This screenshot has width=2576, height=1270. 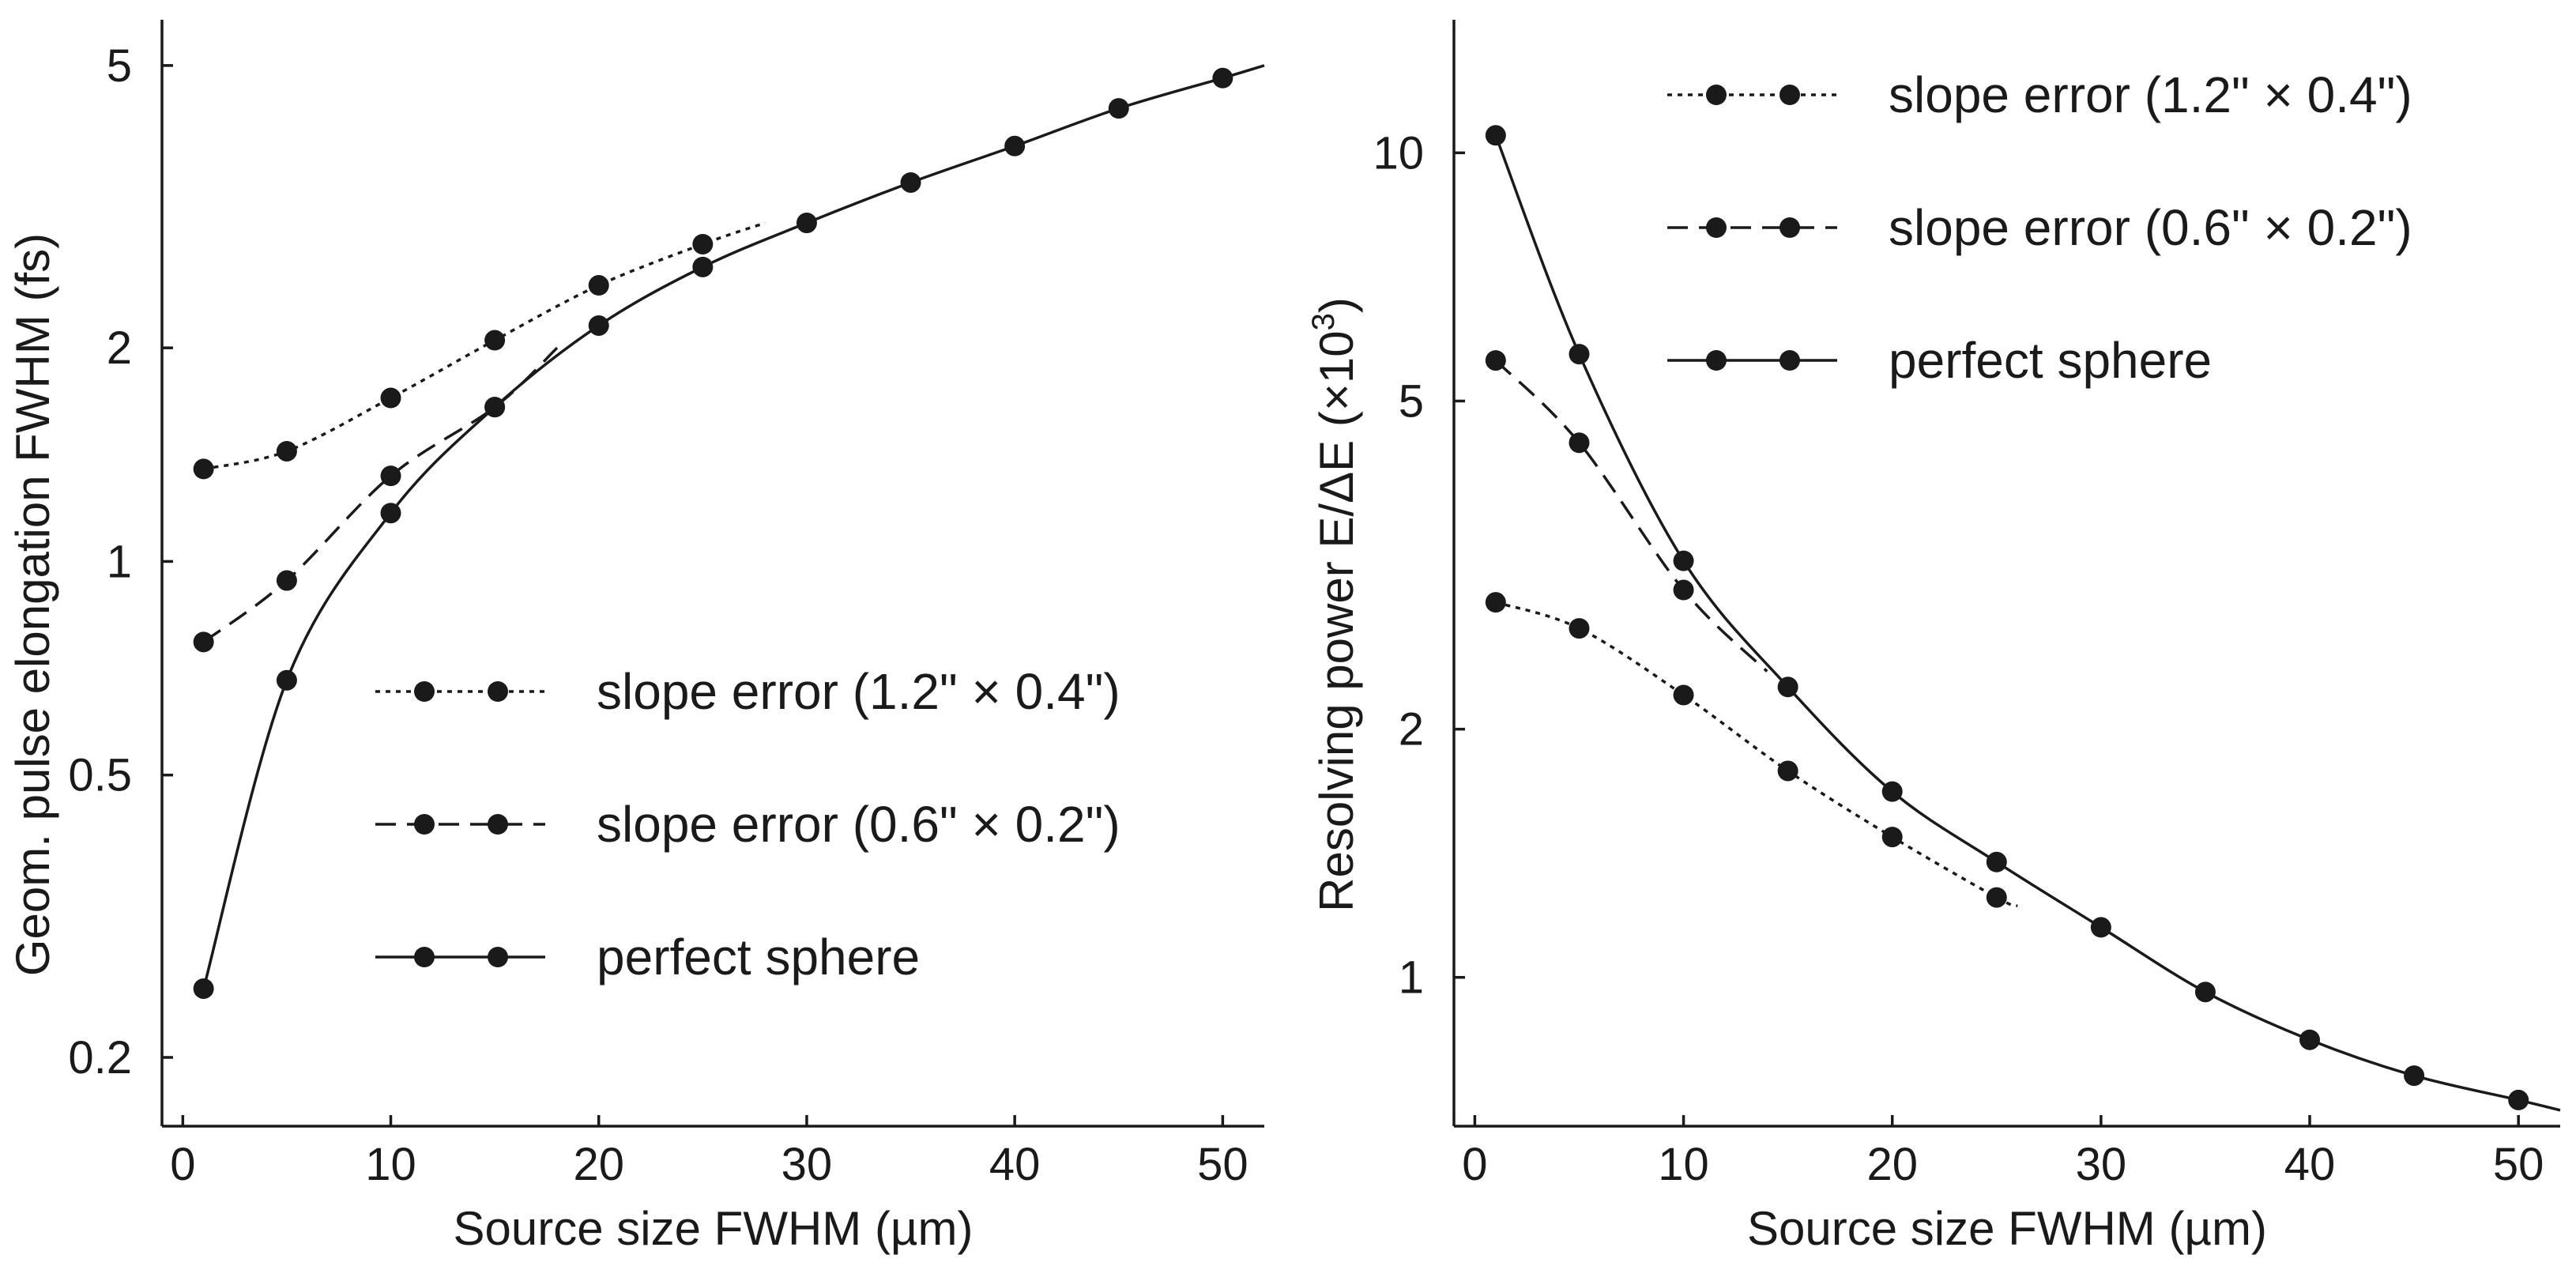 What do you see at coordinates (1411, 730) in the screenshot?
I see `y-tick-label: 2` at bounding box center [1411, 730].